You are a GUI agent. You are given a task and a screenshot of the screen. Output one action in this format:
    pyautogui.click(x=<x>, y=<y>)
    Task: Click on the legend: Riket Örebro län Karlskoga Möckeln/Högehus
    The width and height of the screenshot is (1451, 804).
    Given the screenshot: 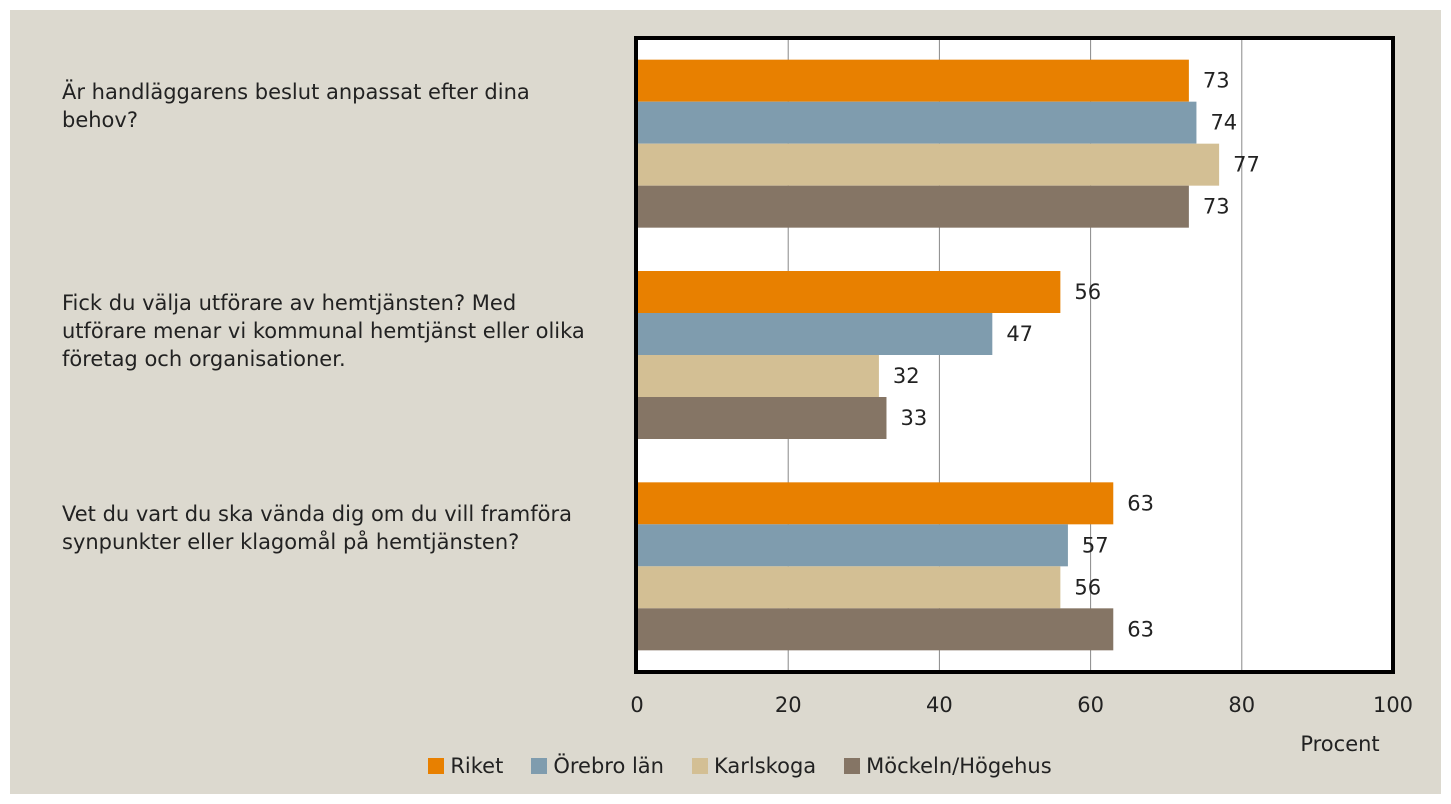 What is the action you would take?
    pyautogui.click(x=740, y=766)
    